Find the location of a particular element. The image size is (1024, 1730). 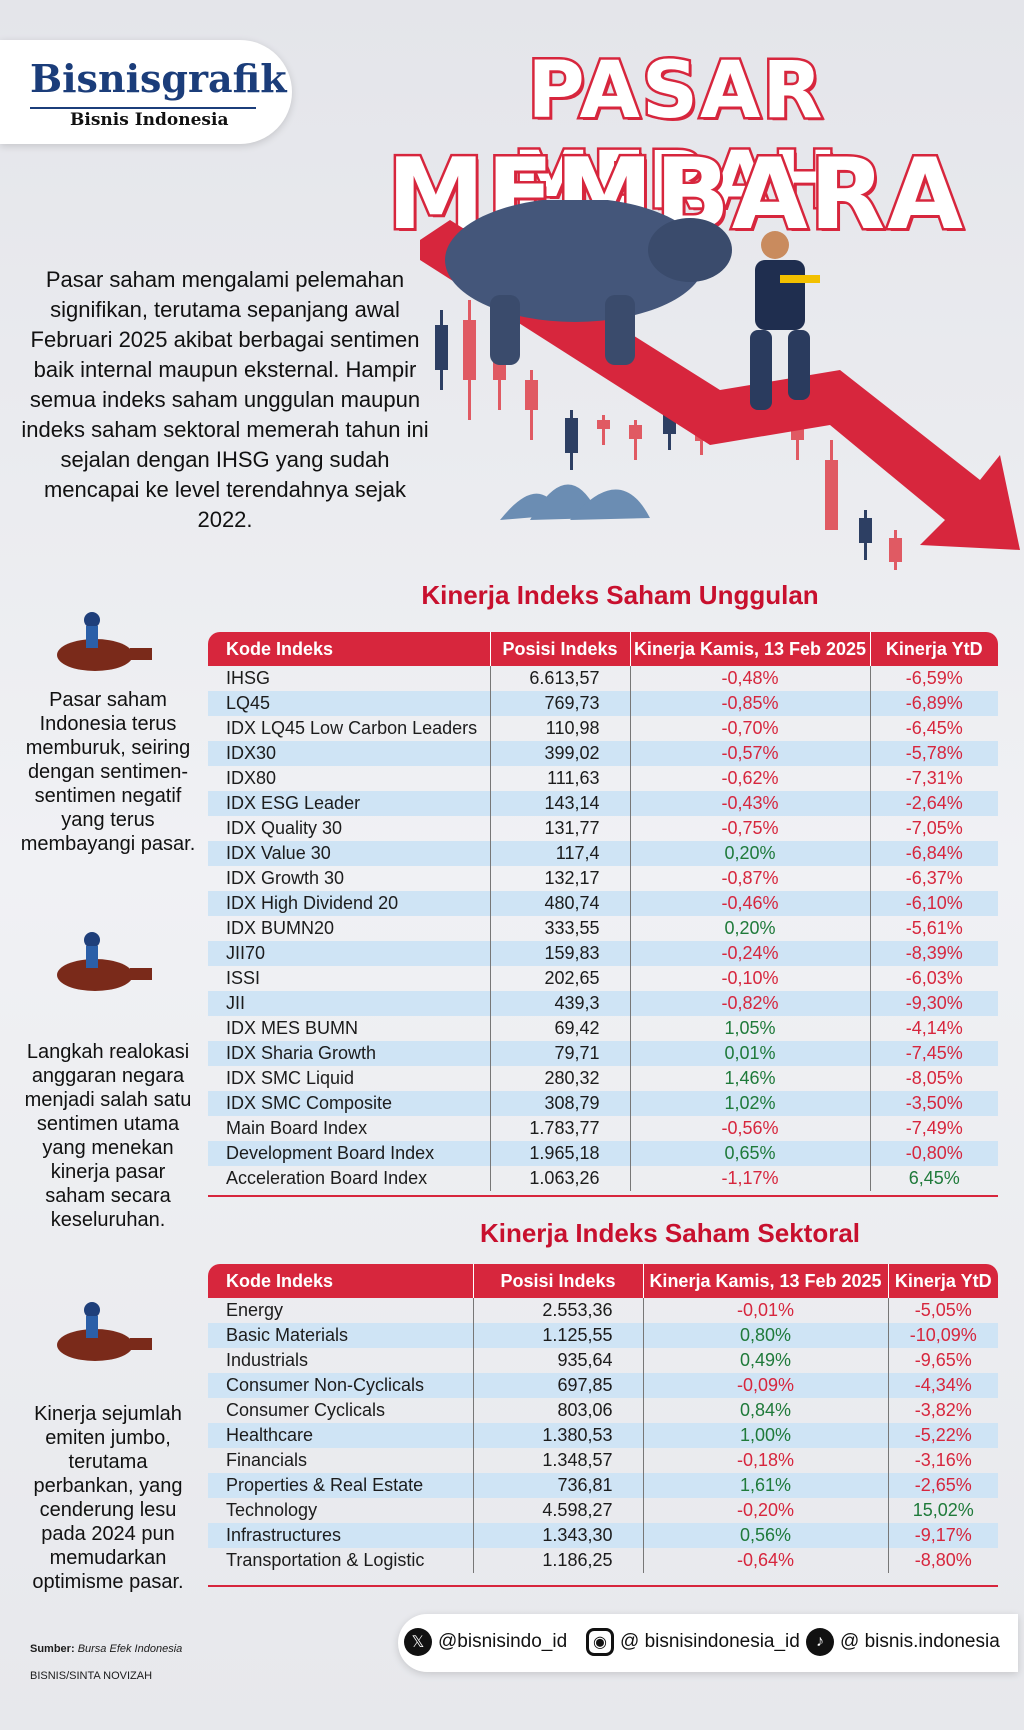

social-instagram: ◉ @ bisnisindonesia_id is located at coordinates (693, 1642).